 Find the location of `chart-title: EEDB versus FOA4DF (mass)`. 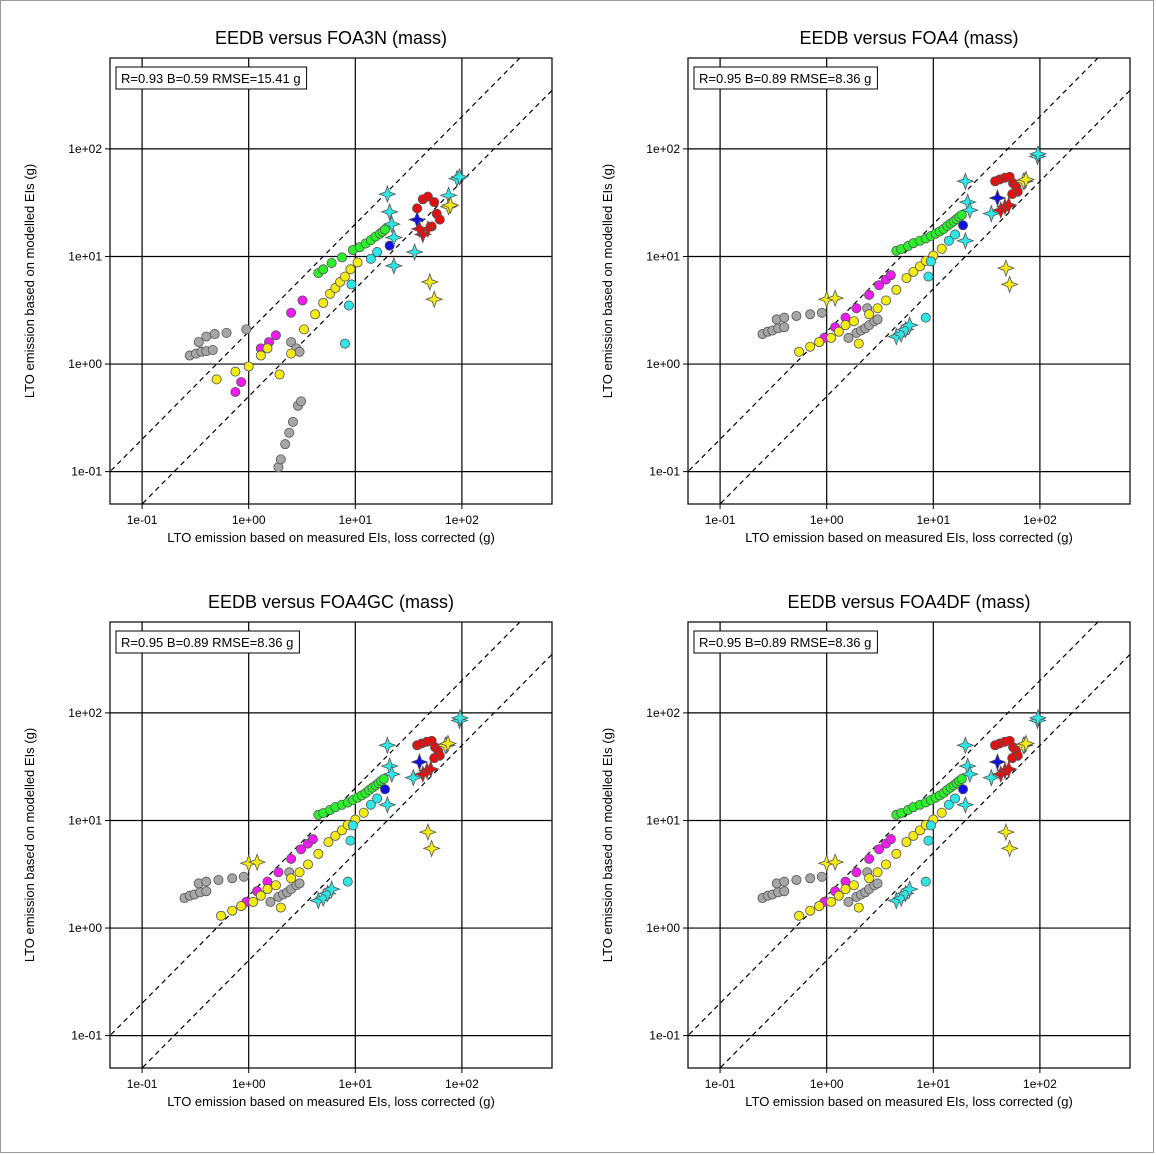

chart-title: EEDB versus FOA4DF (mass) is located at coordinates (908, 602).